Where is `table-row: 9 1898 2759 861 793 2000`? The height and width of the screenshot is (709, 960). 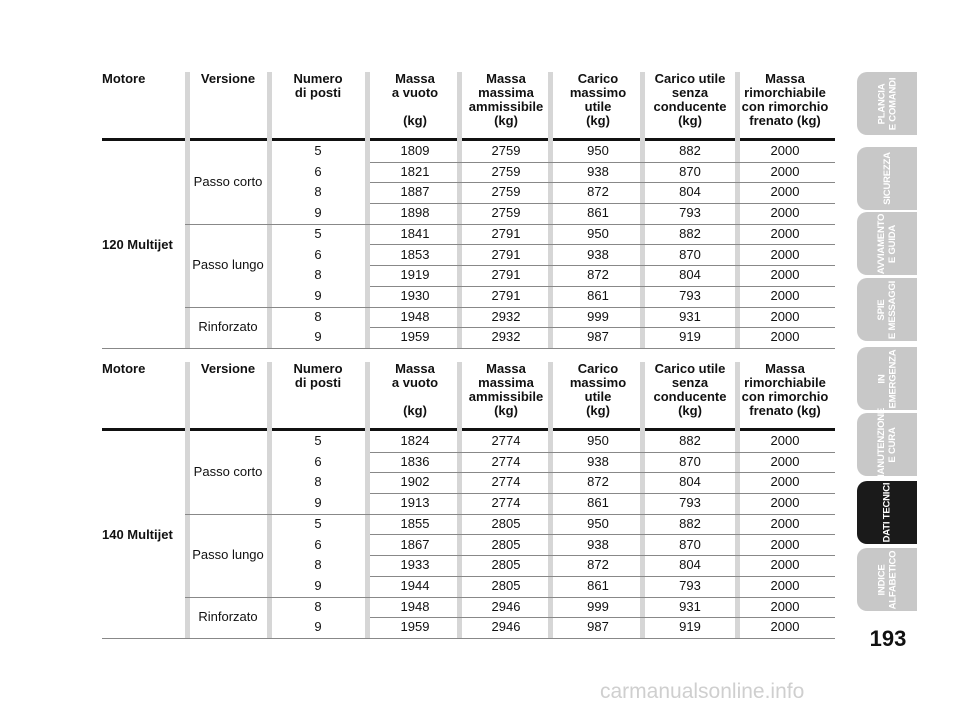 table-row: 9 1898 2759 861 793 2000 is located at coordinates (574, 214).